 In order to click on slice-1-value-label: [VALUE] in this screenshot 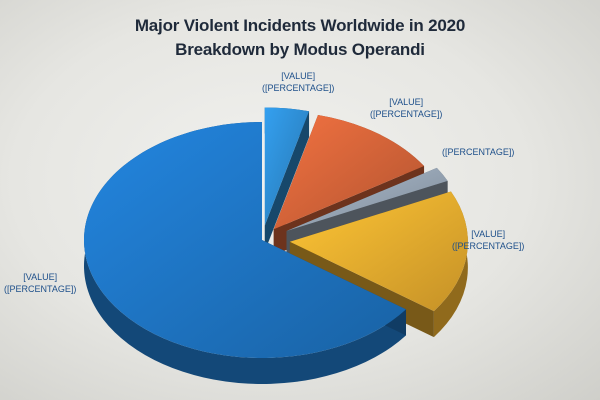, I will do `click(298, 76)`.